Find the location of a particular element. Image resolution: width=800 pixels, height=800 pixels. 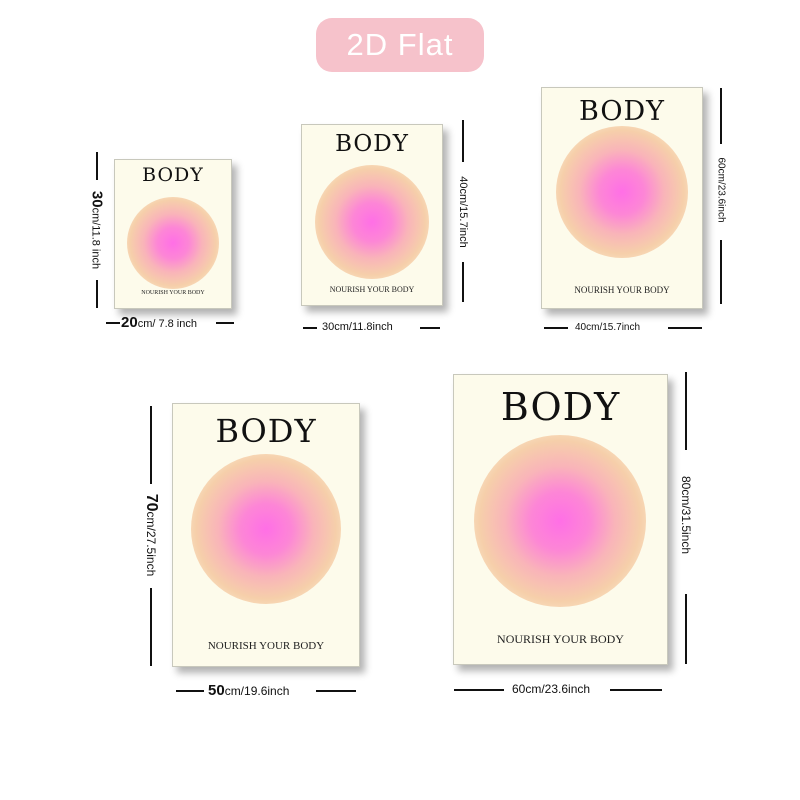

height-dimension-label: 80cm/31.5inch is located at coordinates (686, 515).